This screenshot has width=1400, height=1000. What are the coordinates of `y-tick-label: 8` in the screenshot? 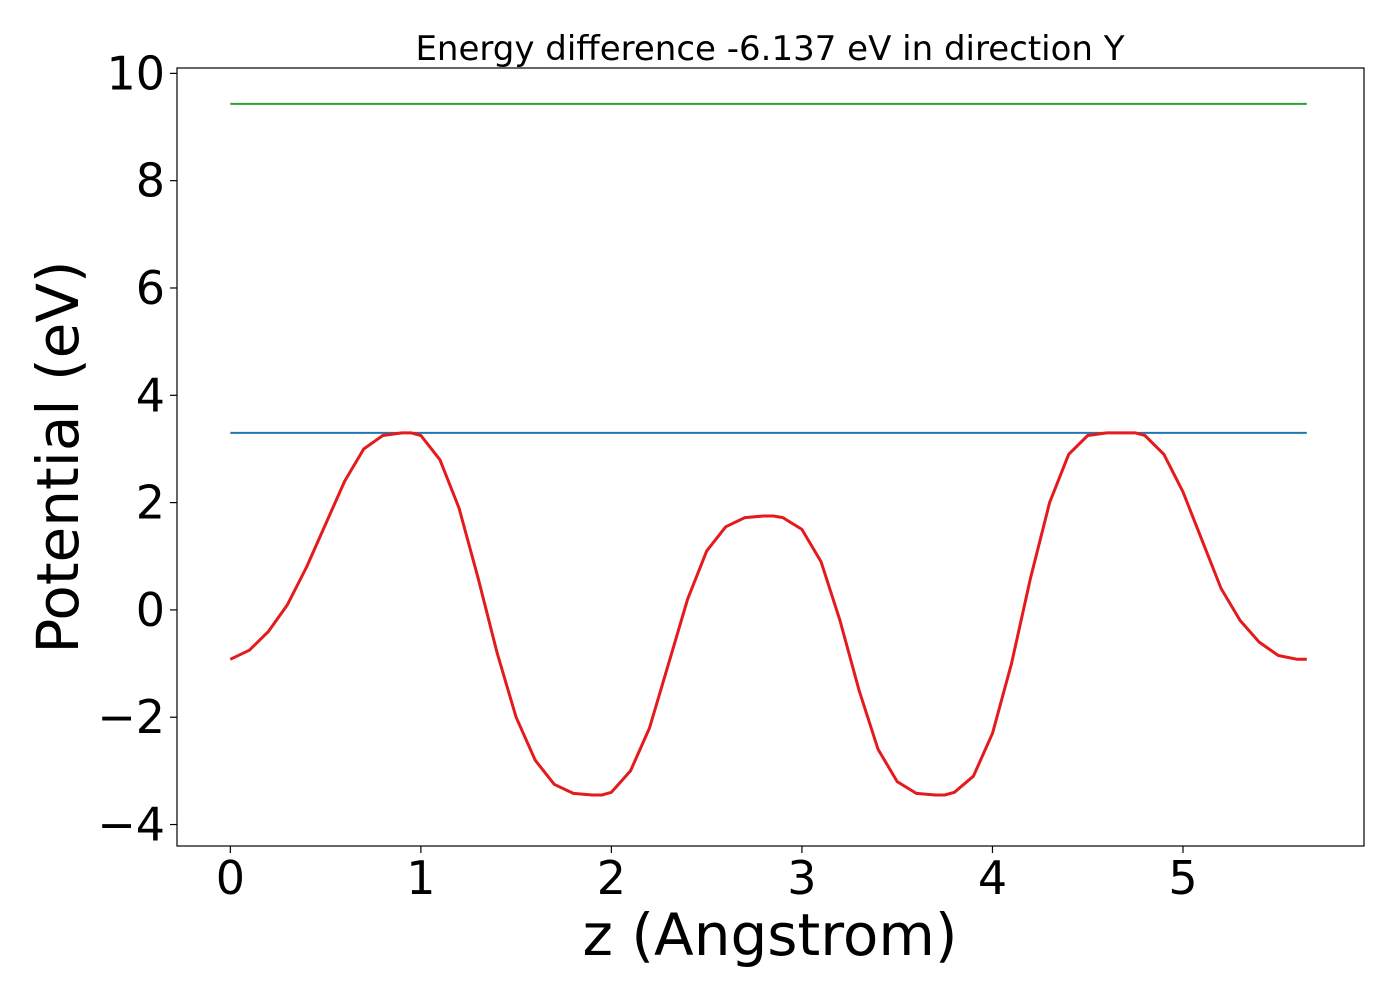 It's located at (150, 181).